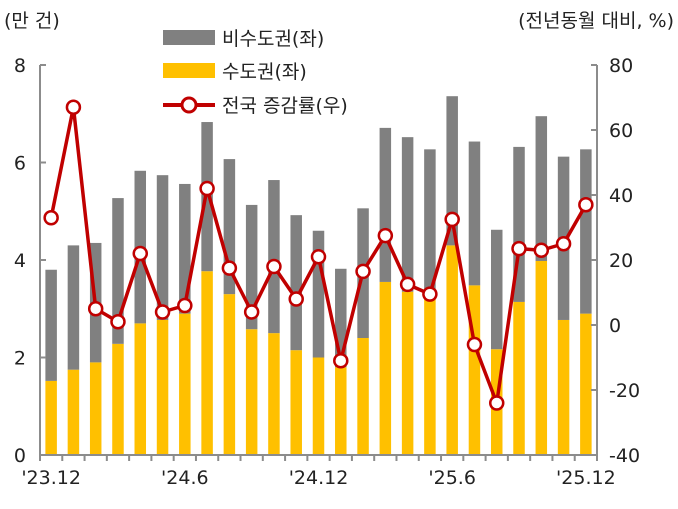  What do you see at coordinates (185, 478) in the screenshot?
I see `x-tick-label: '24.6` at bounding box center [185, 478].